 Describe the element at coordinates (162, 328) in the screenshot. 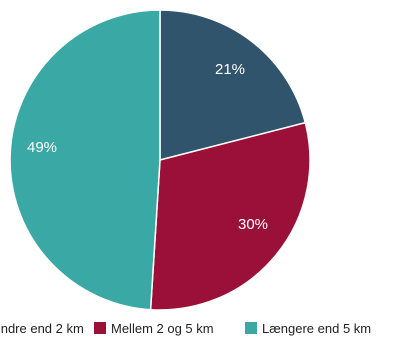

I see `legend-label-2: Mellem 2 og 5 km` at that location.